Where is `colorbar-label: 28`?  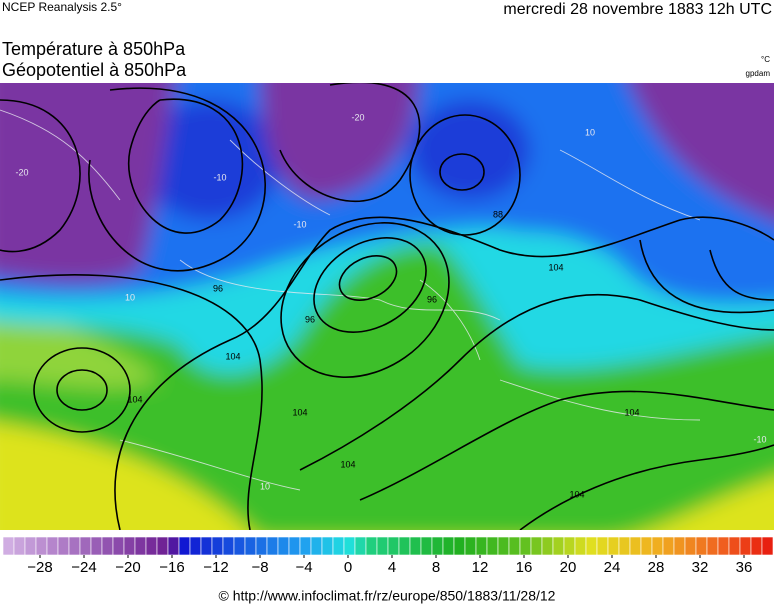 colorbar-label: 28 is located at coordinates (656, 567).